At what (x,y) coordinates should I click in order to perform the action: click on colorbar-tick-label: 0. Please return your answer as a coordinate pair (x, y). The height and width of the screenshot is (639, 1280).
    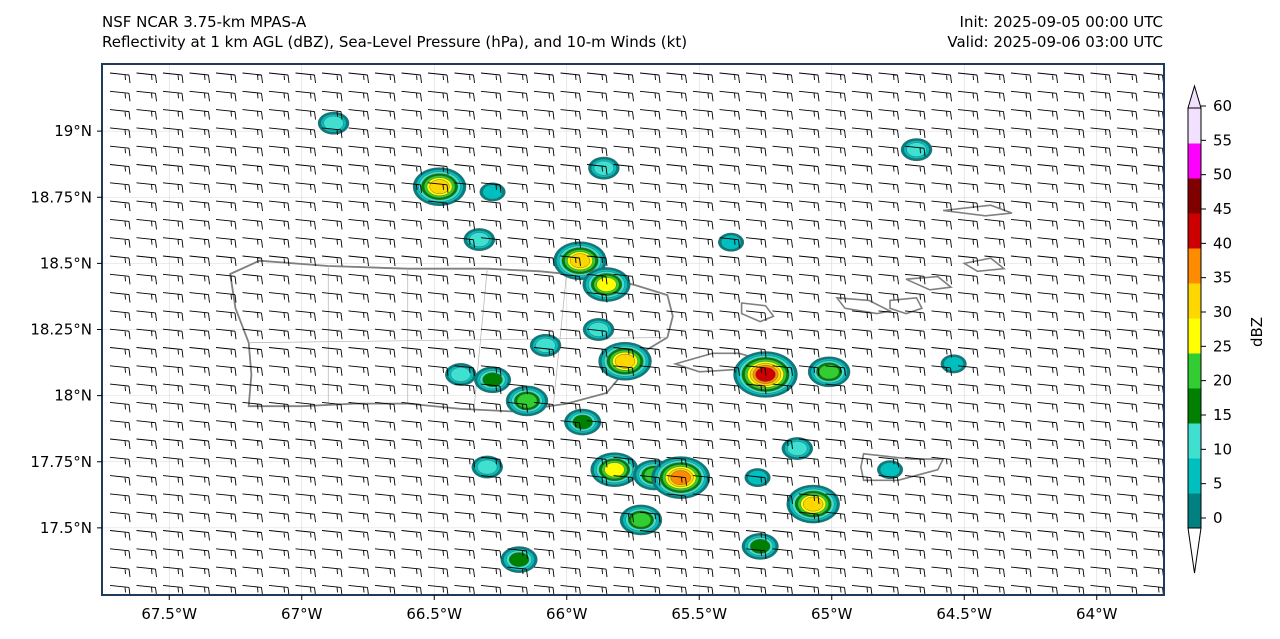
    Looking at the image, I should click on (1218, 518).